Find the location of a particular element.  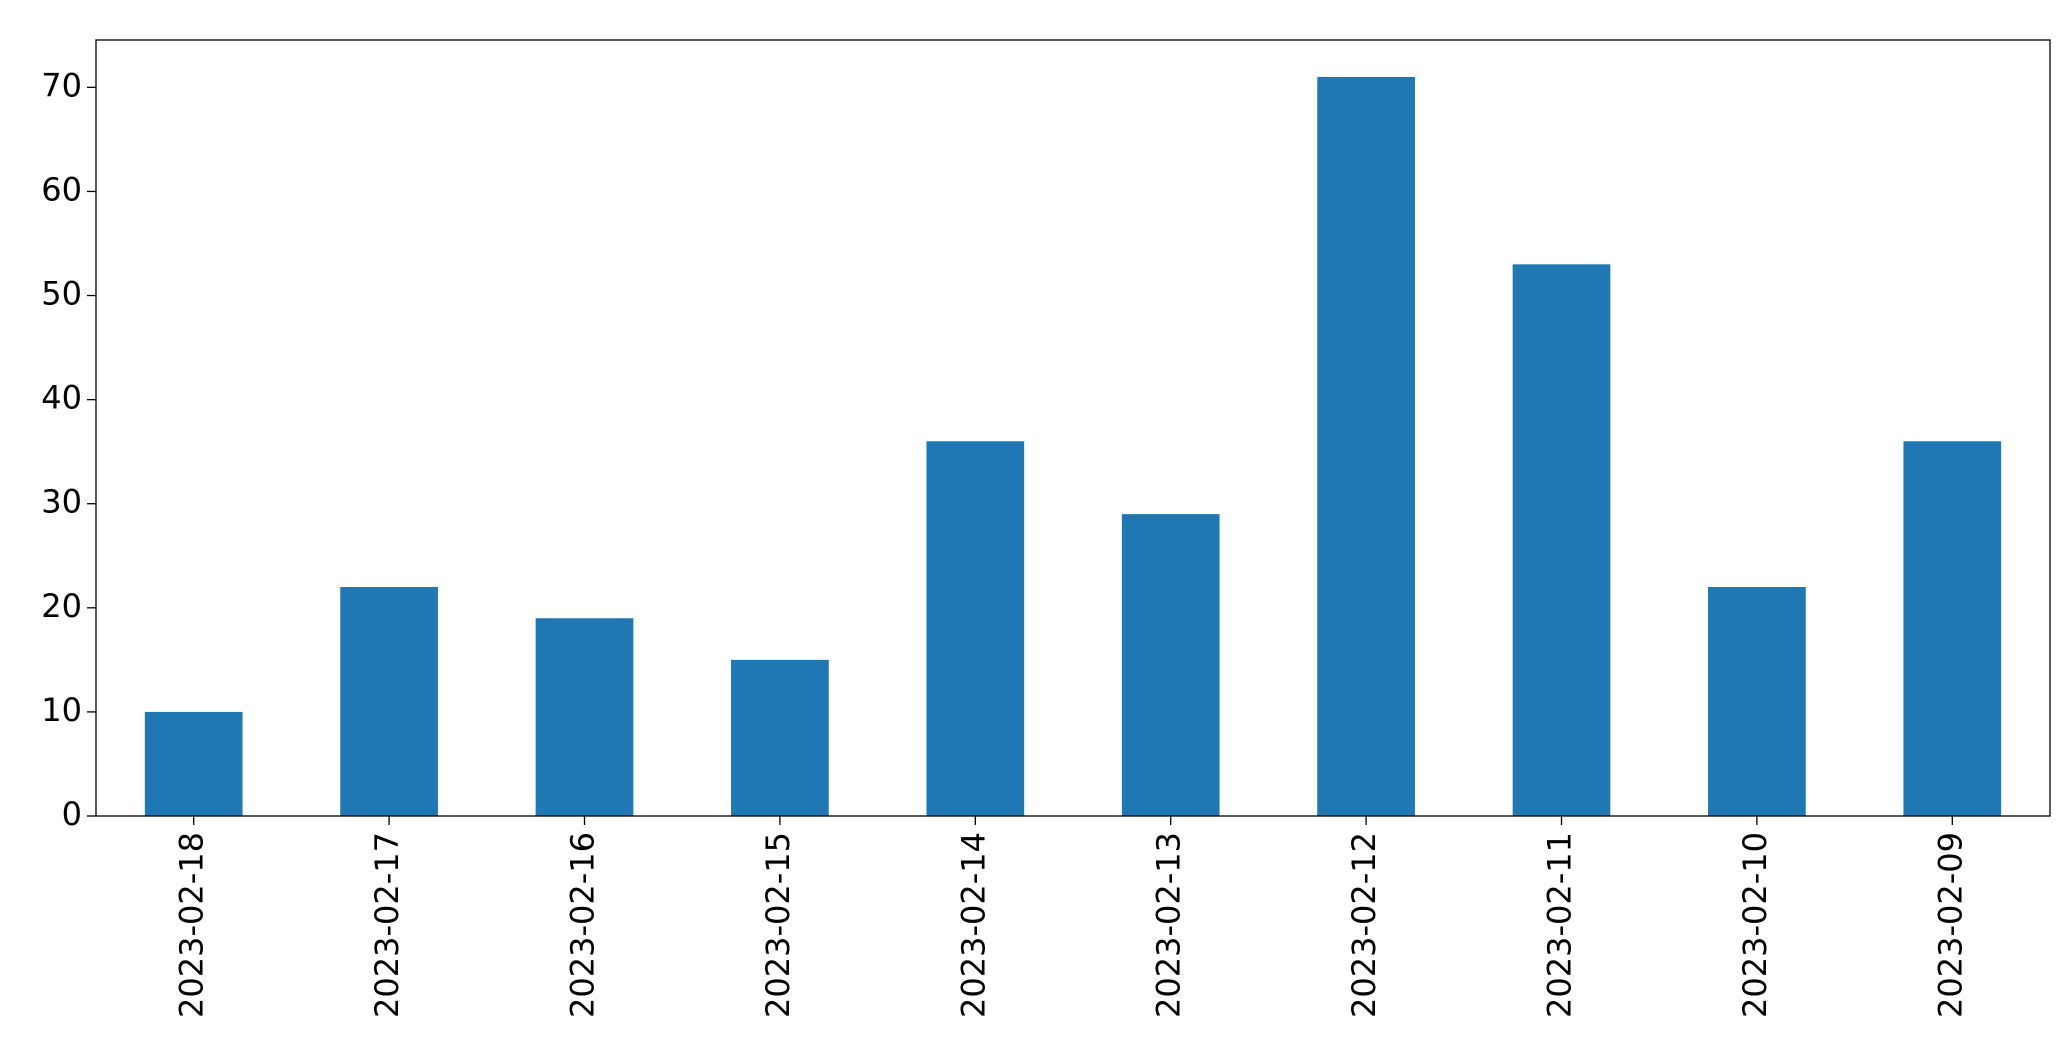

x-tick-label: 2023-02-14 is located at coordinates (973, 925).